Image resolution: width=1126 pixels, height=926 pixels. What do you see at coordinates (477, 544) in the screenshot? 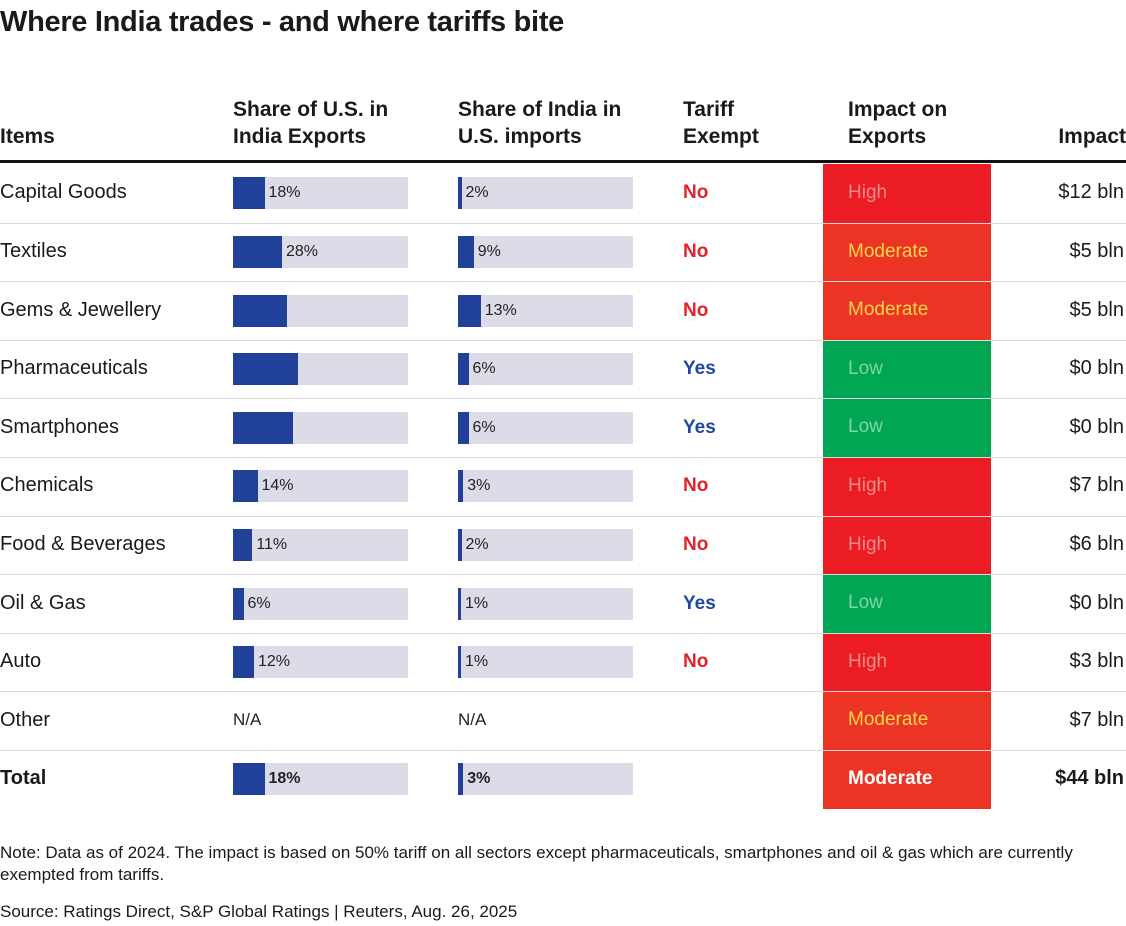
I see `india-share-value-label: 2%` at bounding box center [477, 544].